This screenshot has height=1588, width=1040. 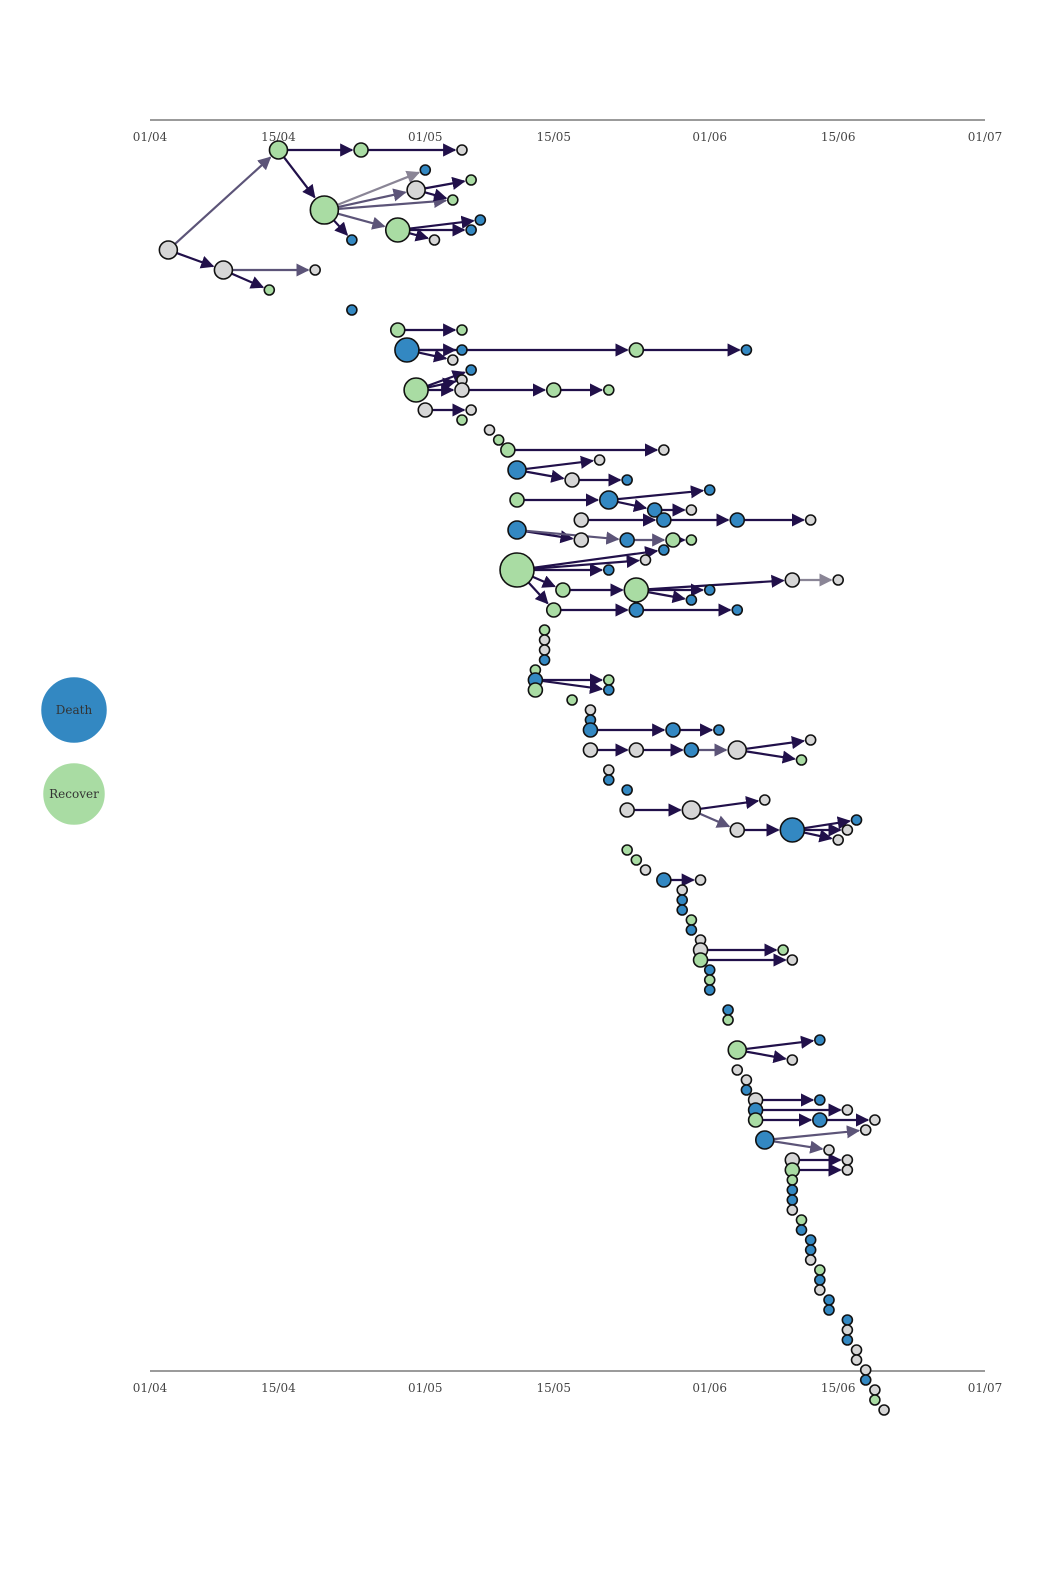 What do you see at coordinates (278, 137) in the screenshot?
I see `x-tick-label: 15/04` at bounding box center [278, 137].